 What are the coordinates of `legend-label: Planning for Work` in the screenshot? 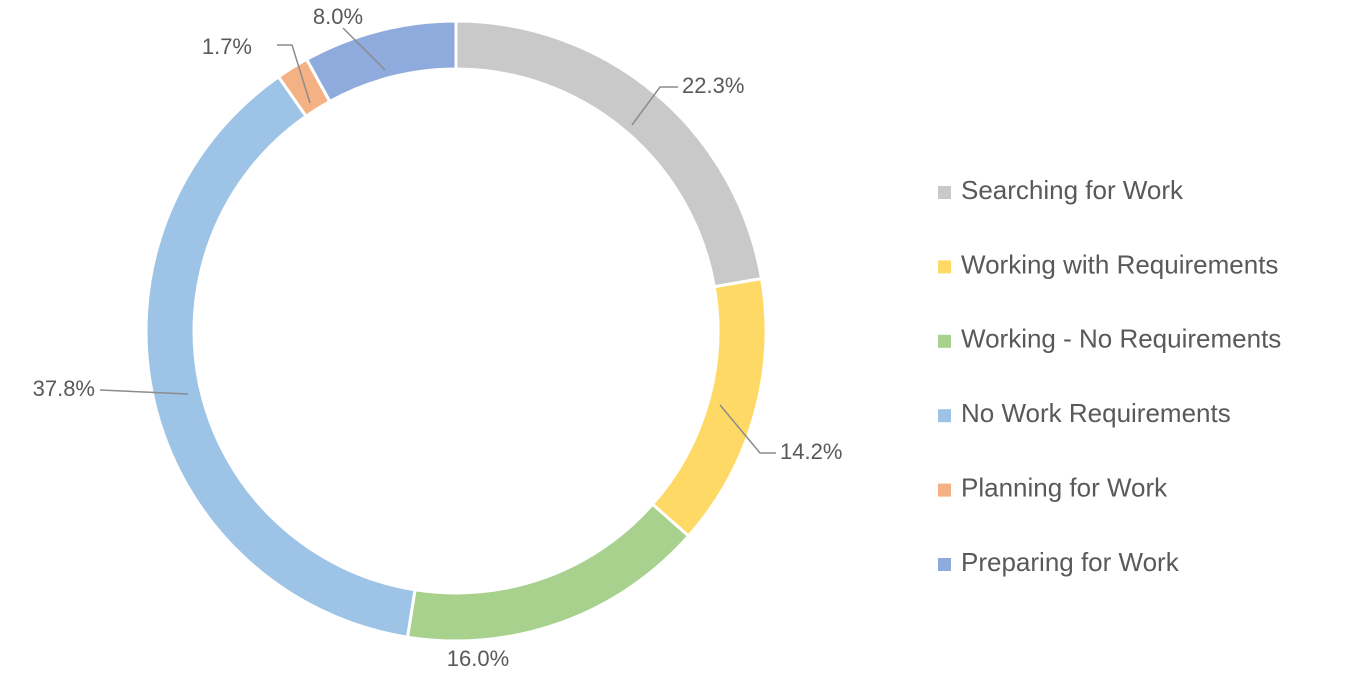 It's located at (1064, 487).